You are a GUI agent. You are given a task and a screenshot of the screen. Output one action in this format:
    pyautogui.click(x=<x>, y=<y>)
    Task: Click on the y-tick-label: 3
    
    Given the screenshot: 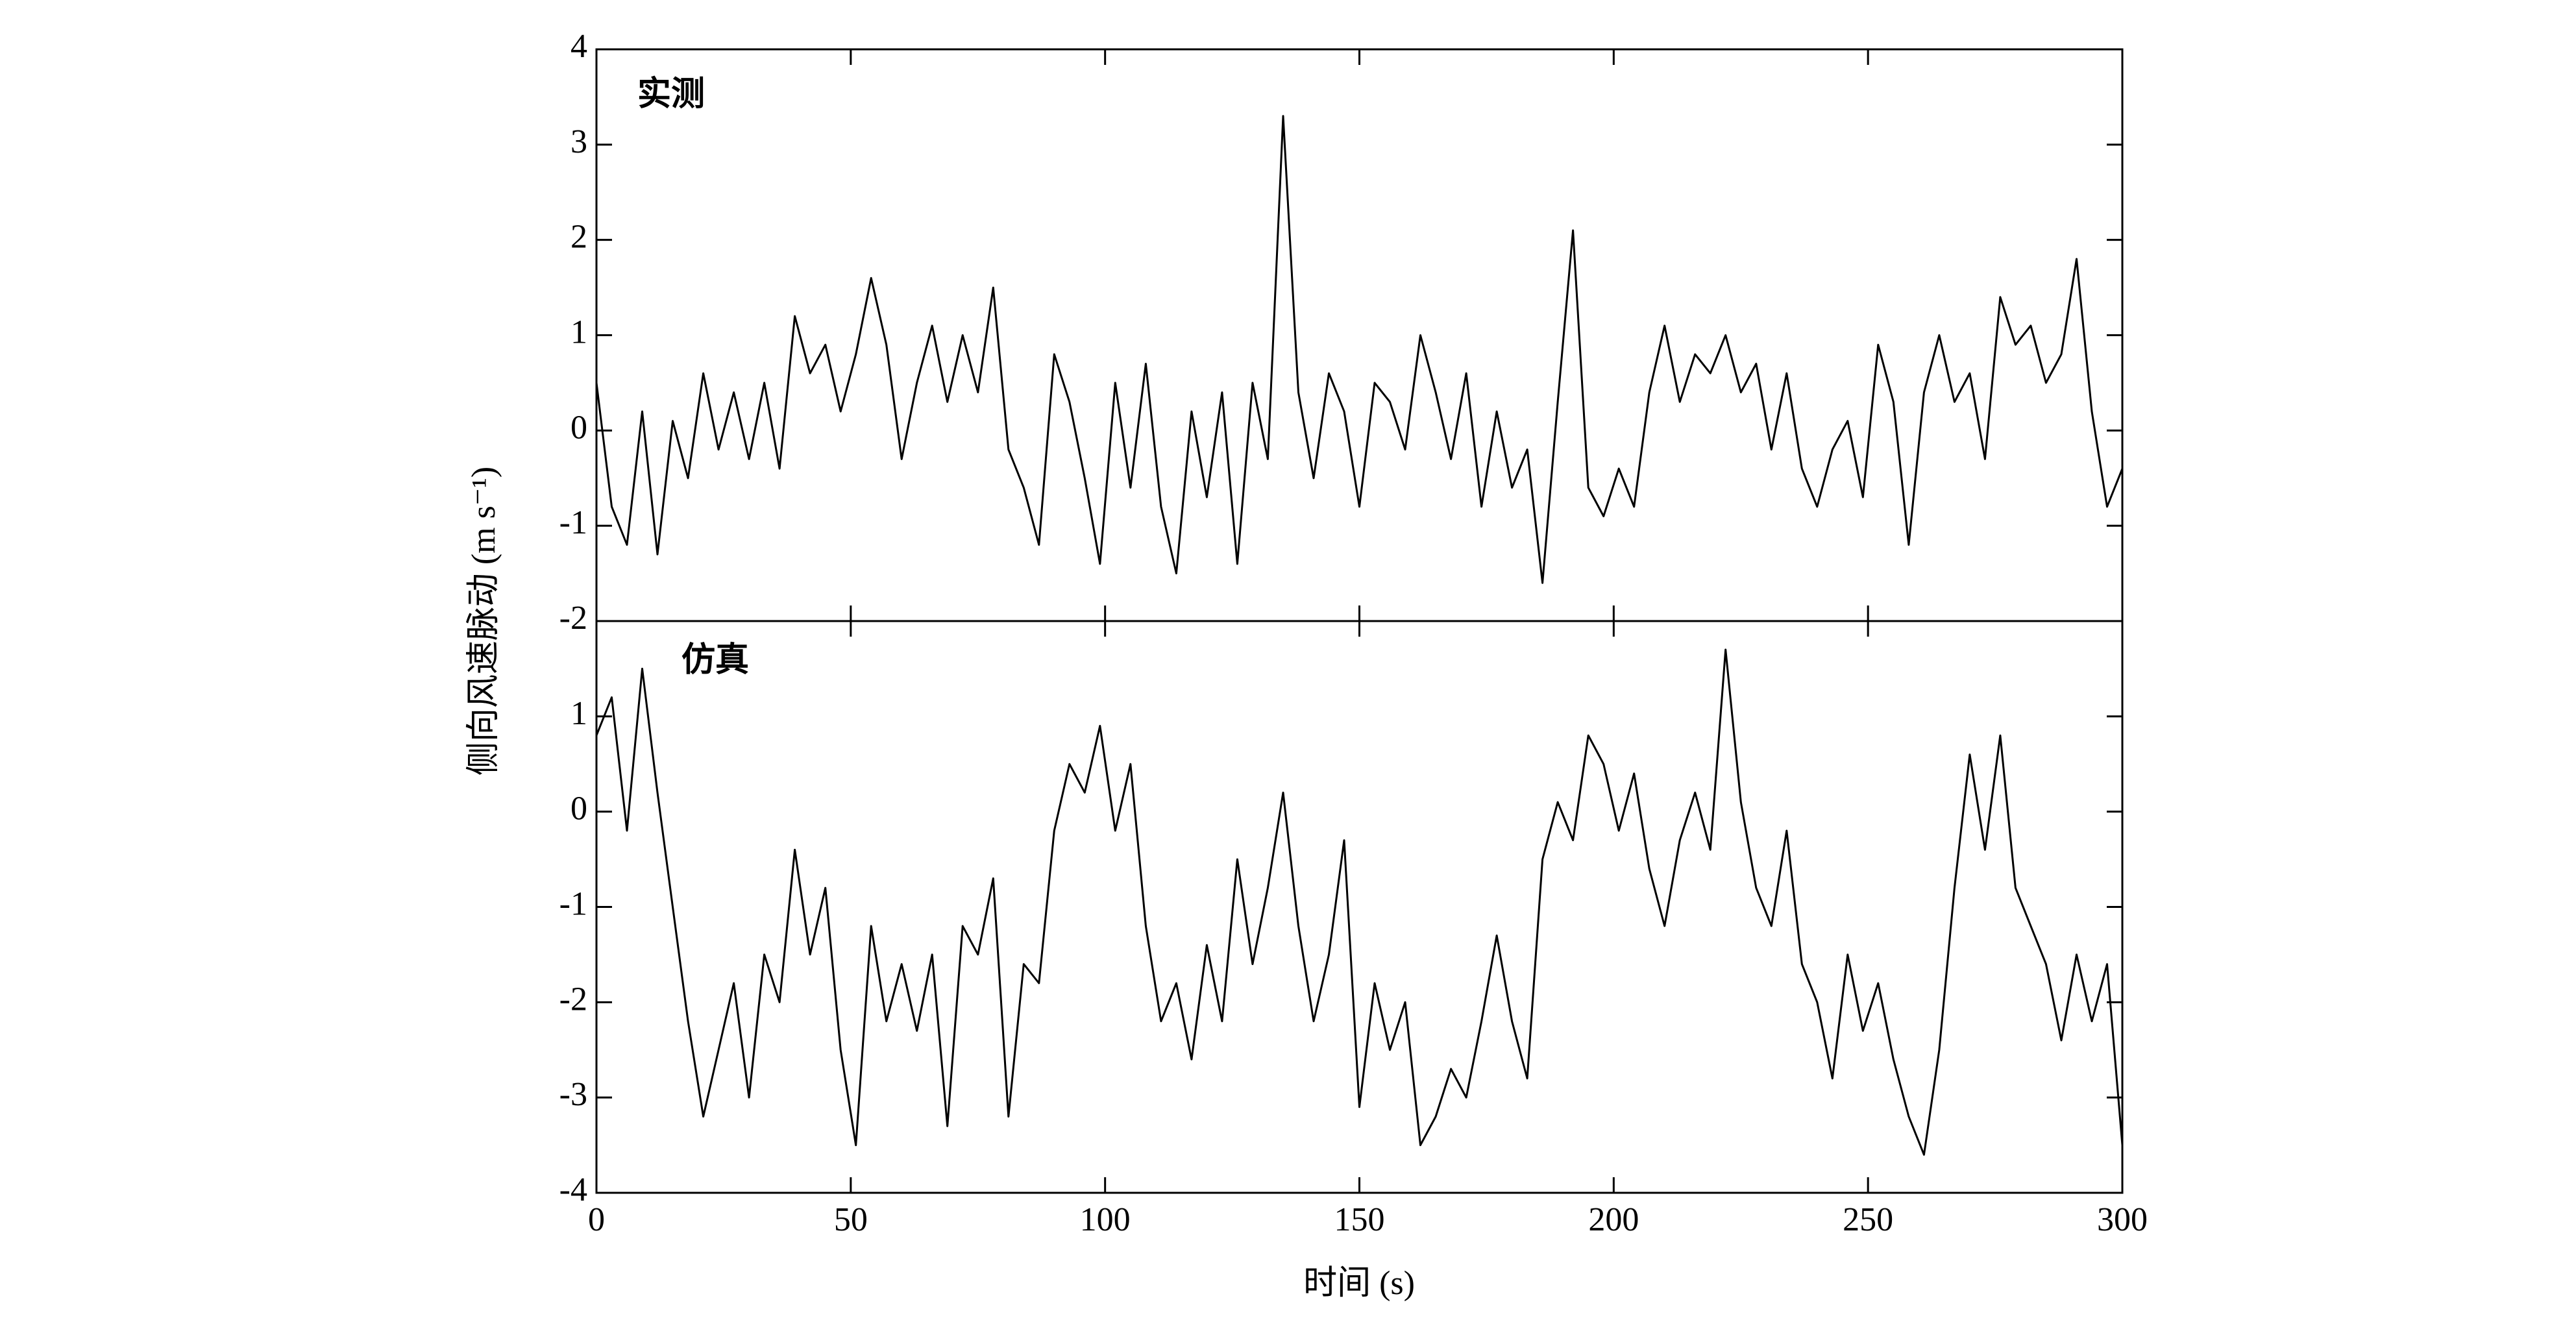 What is the action you would take?
    pyautogui.click(x=578, y=142)
    